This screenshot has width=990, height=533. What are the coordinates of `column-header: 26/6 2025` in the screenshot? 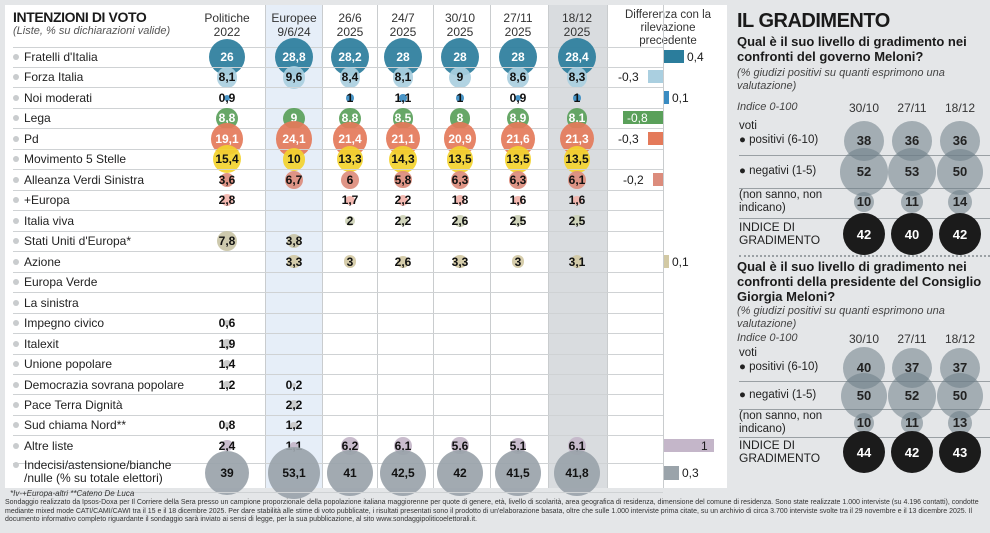 It's located at (350, 25).